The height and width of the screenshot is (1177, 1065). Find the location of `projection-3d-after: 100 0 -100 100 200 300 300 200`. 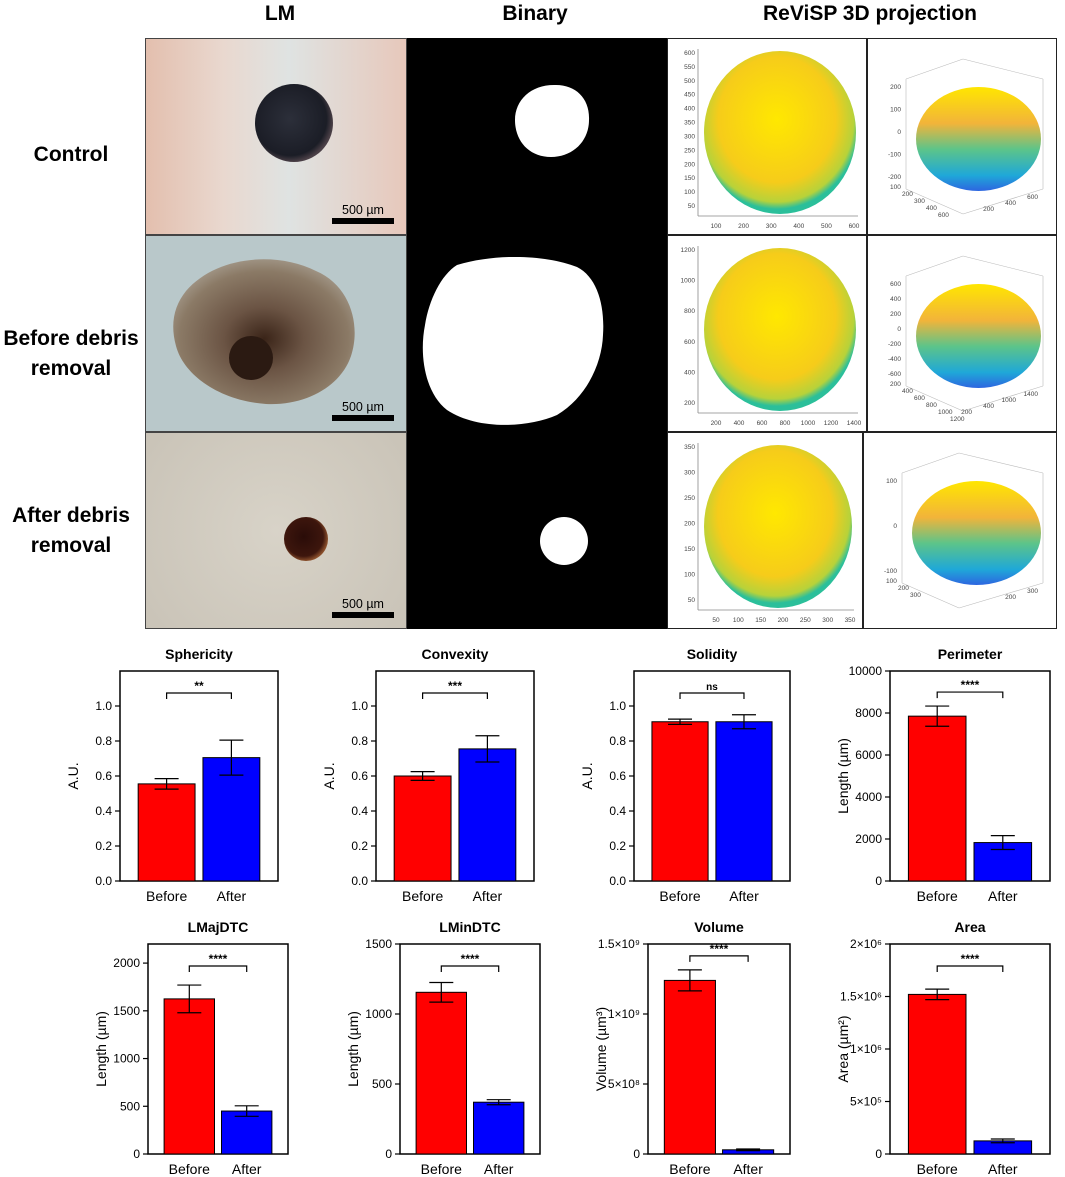

projection-3d-after: 100 0 -100 100 200 300 300 200 is located at coordinates (960, 530).